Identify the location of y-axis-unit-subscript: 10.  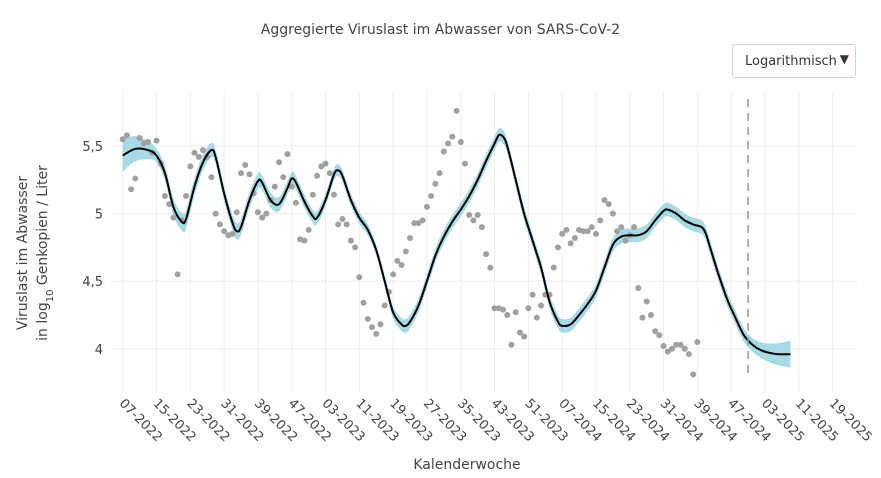
(50, 296).